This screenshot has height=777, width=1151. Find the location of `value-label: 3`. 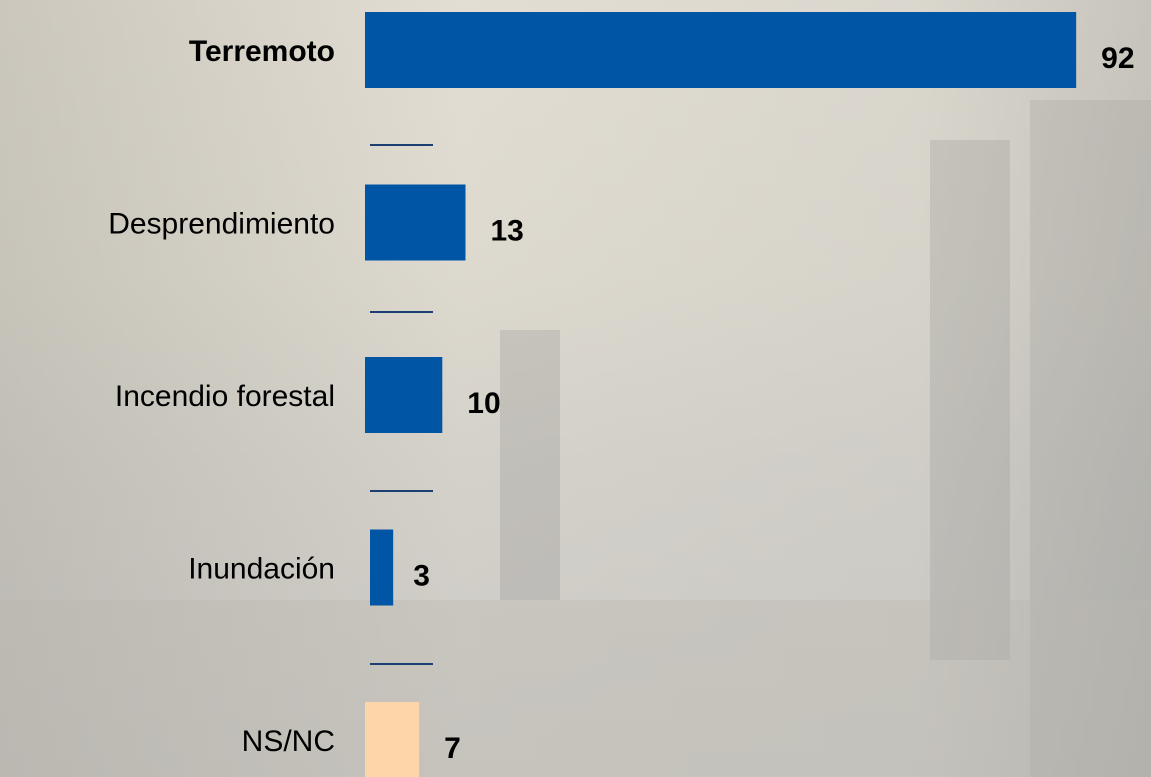

value-label: 3 is located at coordinates (421, 575).